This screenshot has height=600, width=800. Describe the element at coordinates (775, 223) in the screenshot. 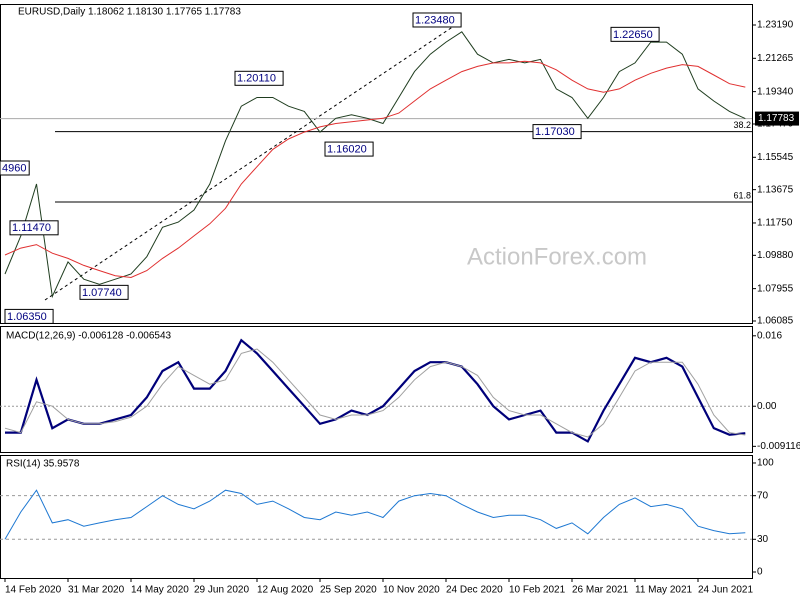

I see `y-tick-label: 1.11750` at that location.